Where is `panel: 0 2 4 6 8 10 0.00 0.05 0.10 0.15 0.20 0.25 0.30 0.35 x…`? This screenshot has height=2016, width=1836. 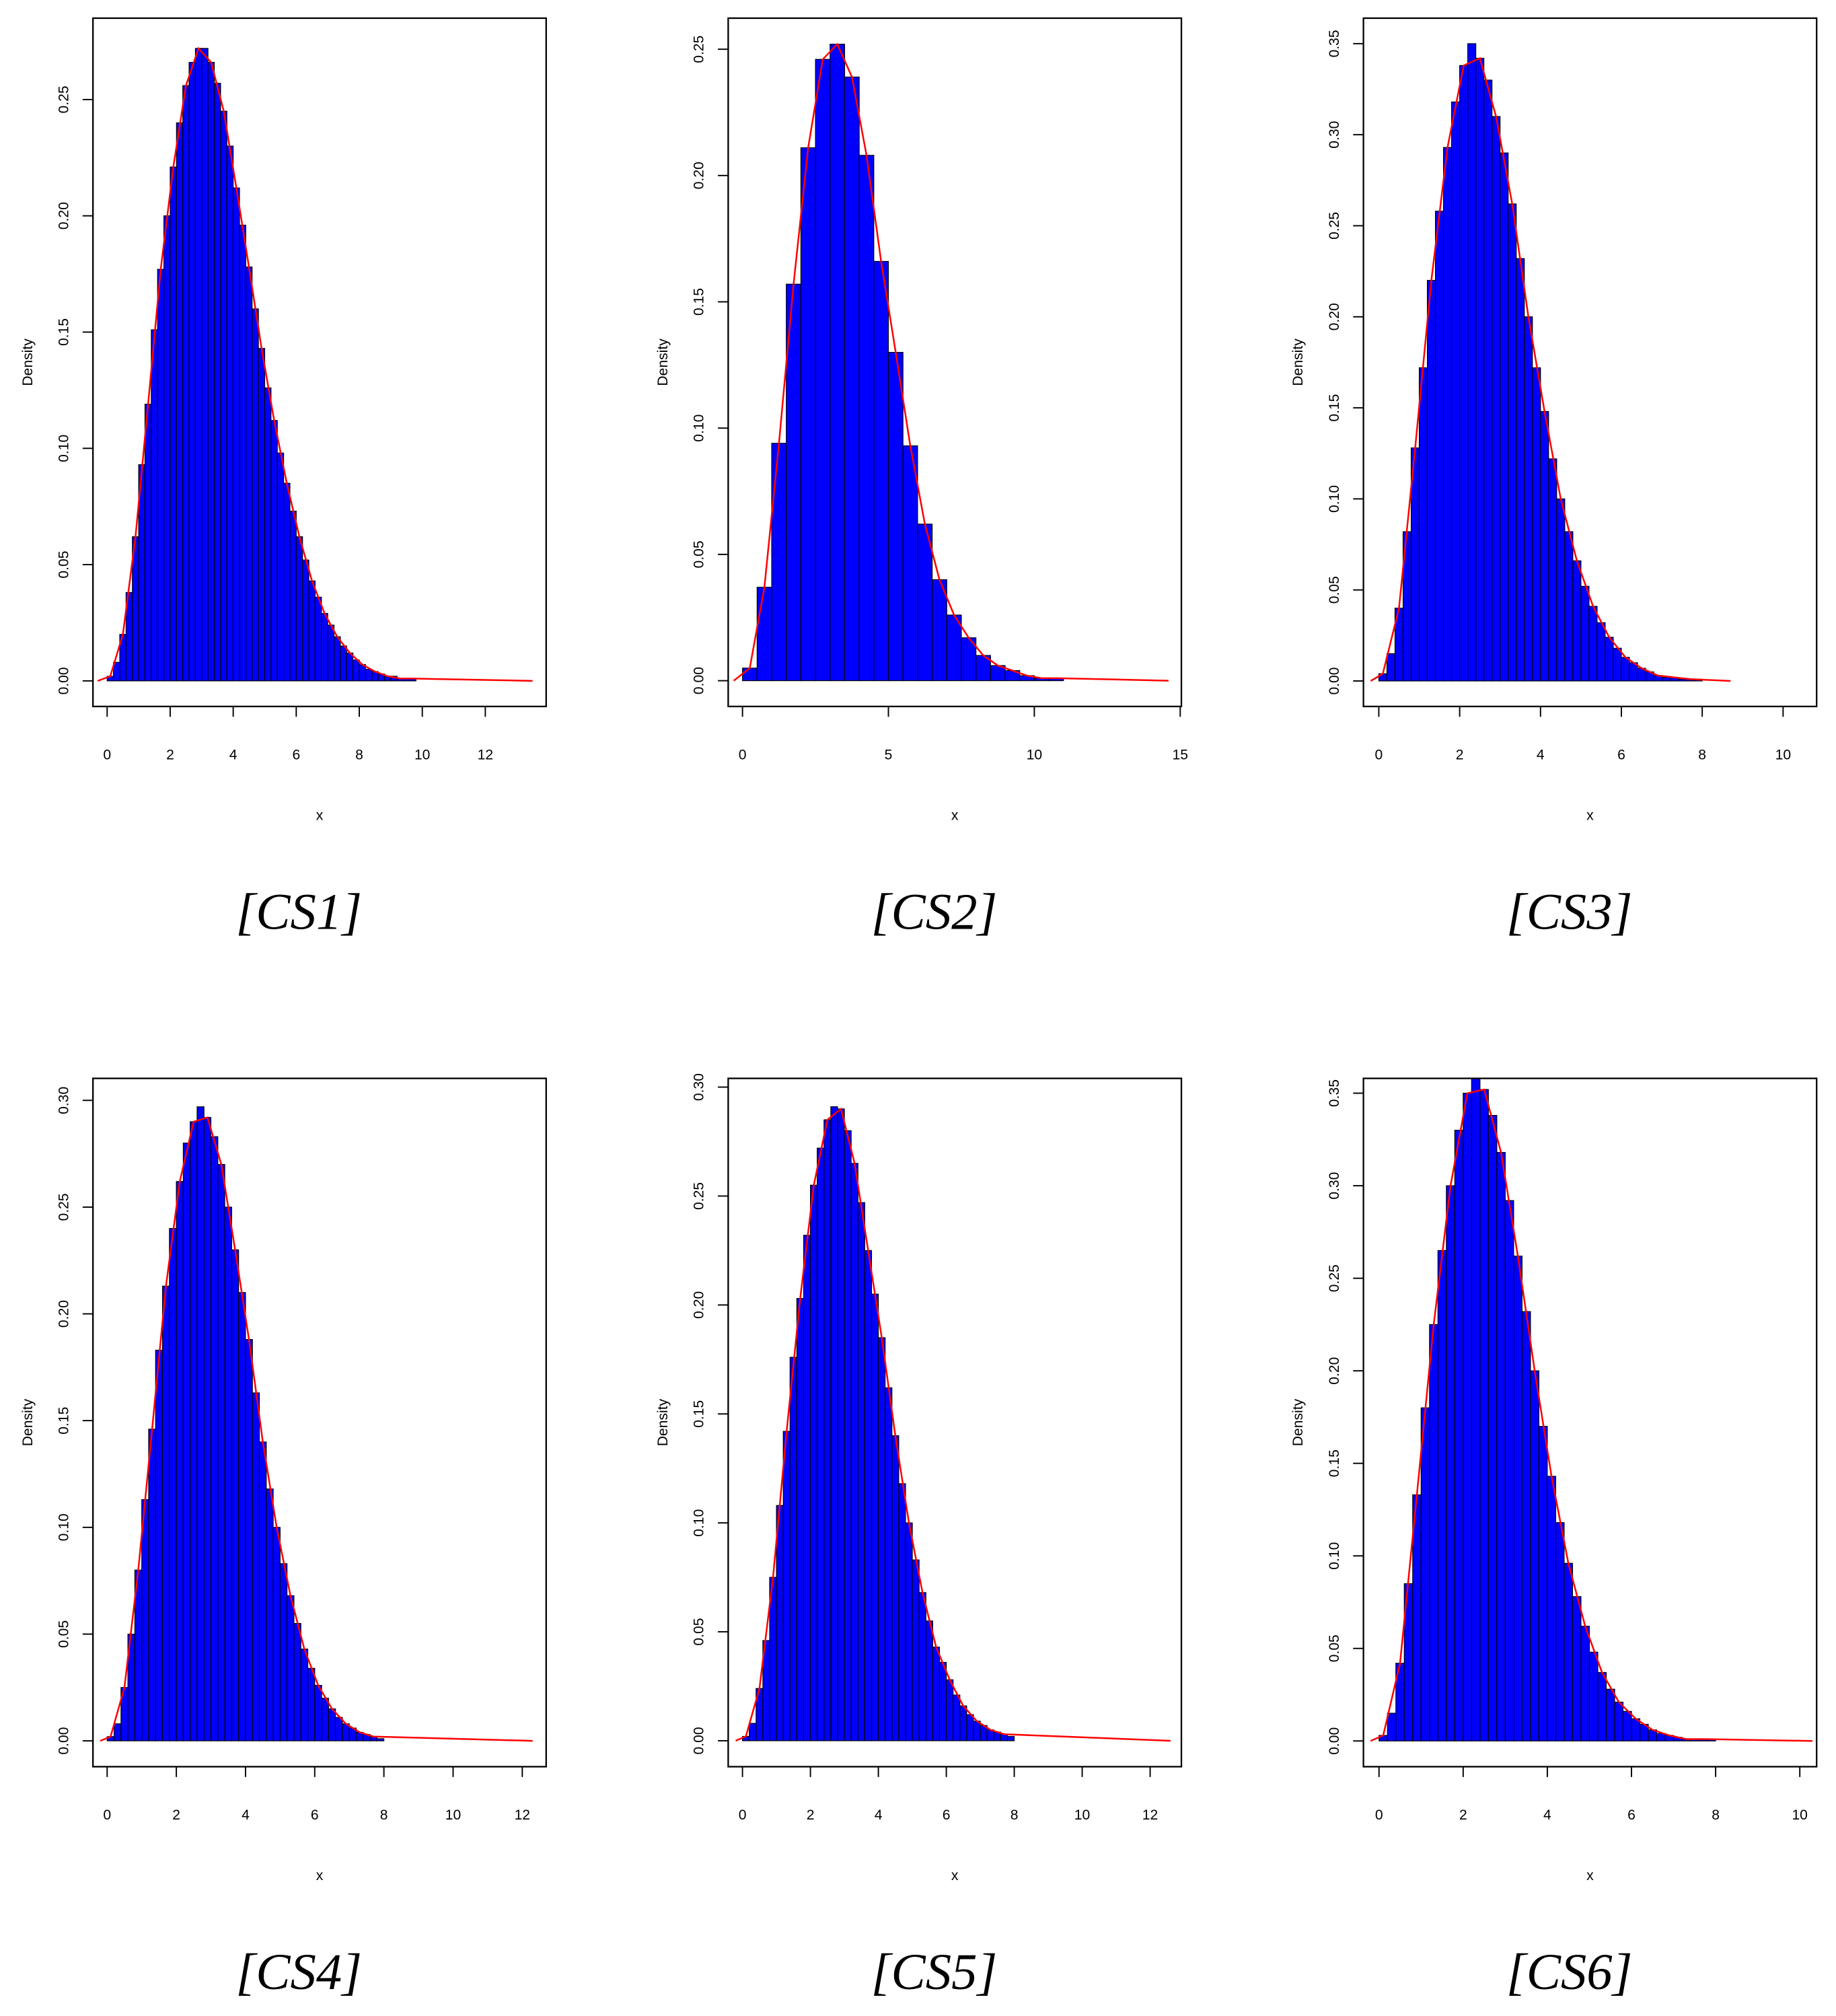
panel: 0 2 4 6 8 10 0.00 0.05 0.10 0.15 0.20 0.25 0.30 0.35 x… is located at coordinates (1554, 478).